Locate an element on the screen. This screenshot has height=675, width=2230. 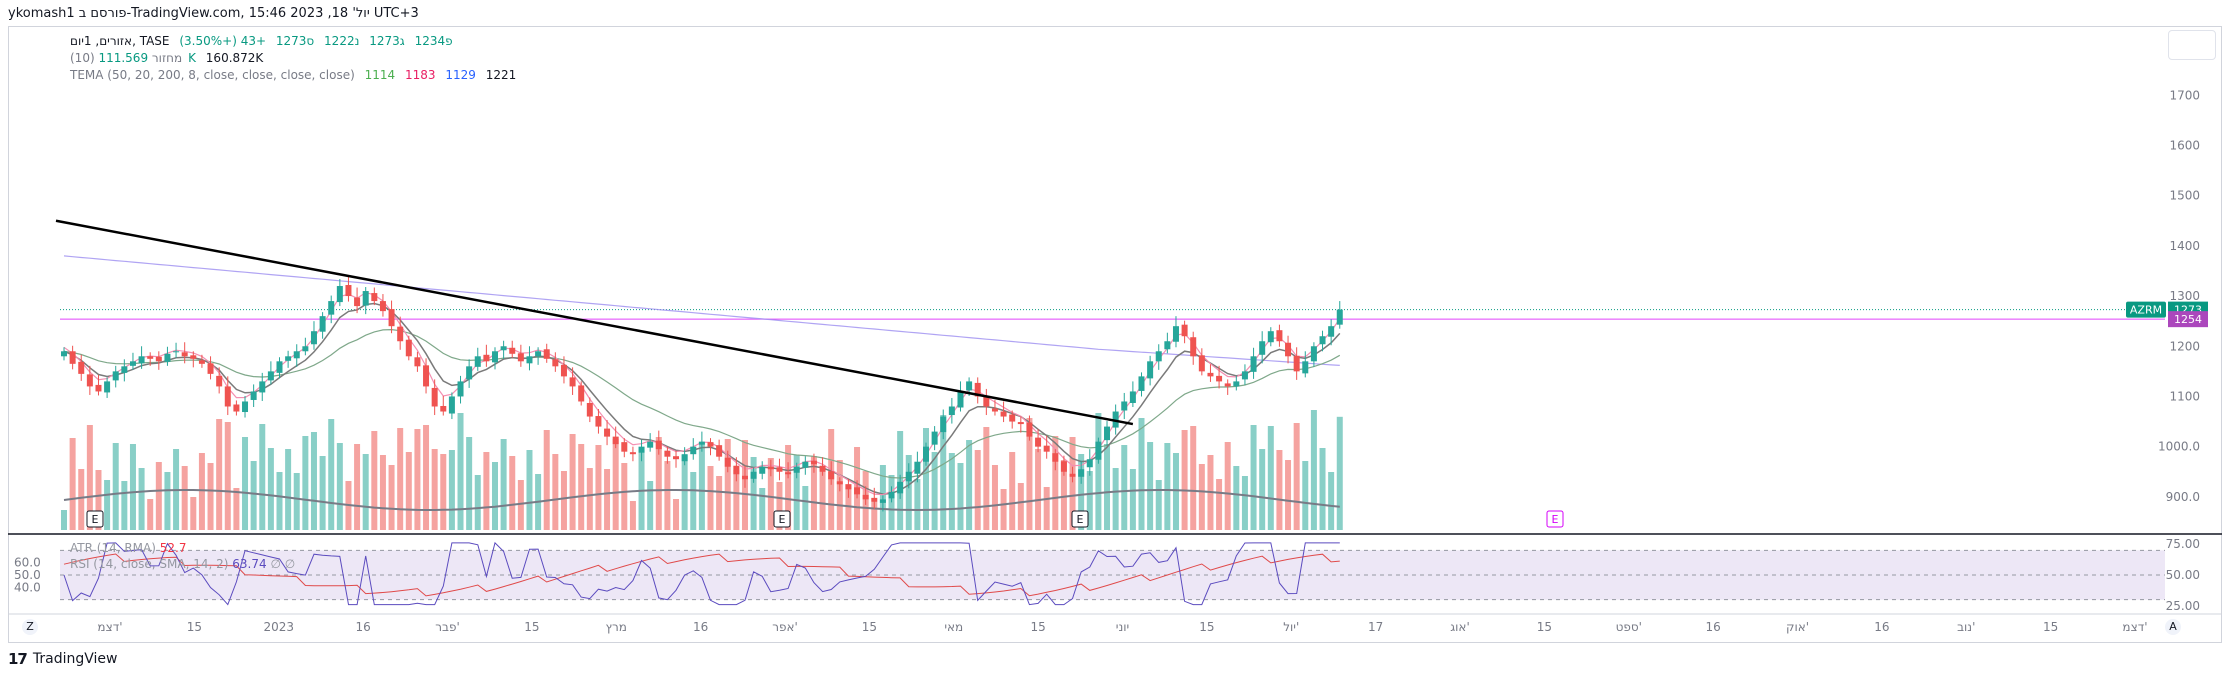
price-tick-label: 1200 is located at coordinates (2184, 346).